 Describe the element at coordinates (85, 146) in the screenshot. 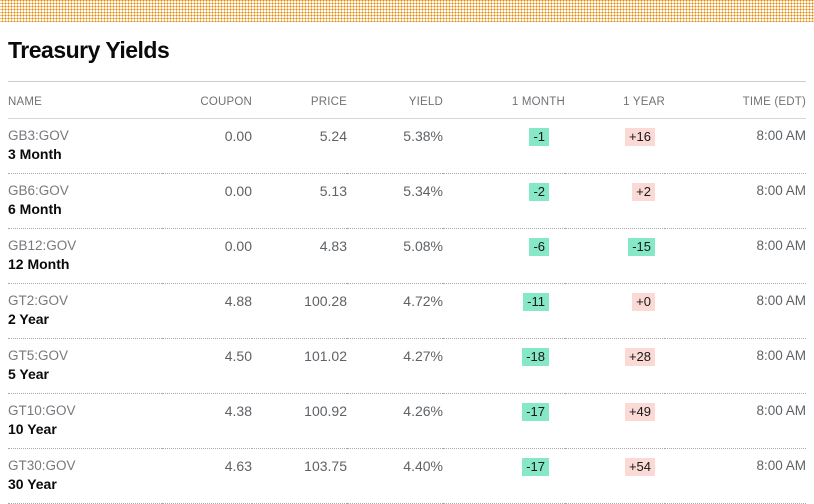

I see `security-name-cell: GB3:GOV 3 Month` at that location.